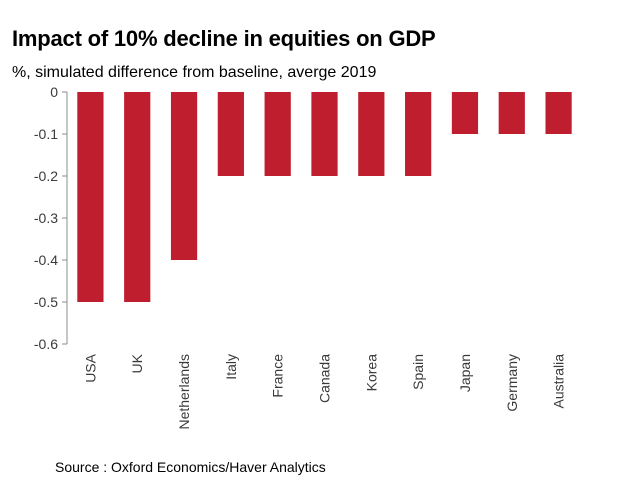 This screenshot has height=482, width=620. Describe the element at coordinates (46, 260) in the screenshot. I see `y-tick-label: -0.4` at that location.